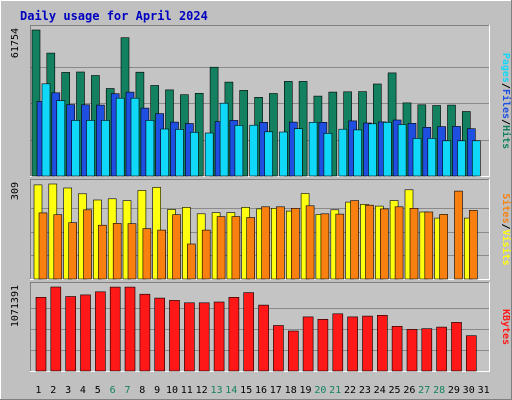 Image resolution: width=512 pixels, height=400 pixels. Describe the element at coordinates (291, 390) in the screenshot. I see `x-tick-day-18: 18` at that location.